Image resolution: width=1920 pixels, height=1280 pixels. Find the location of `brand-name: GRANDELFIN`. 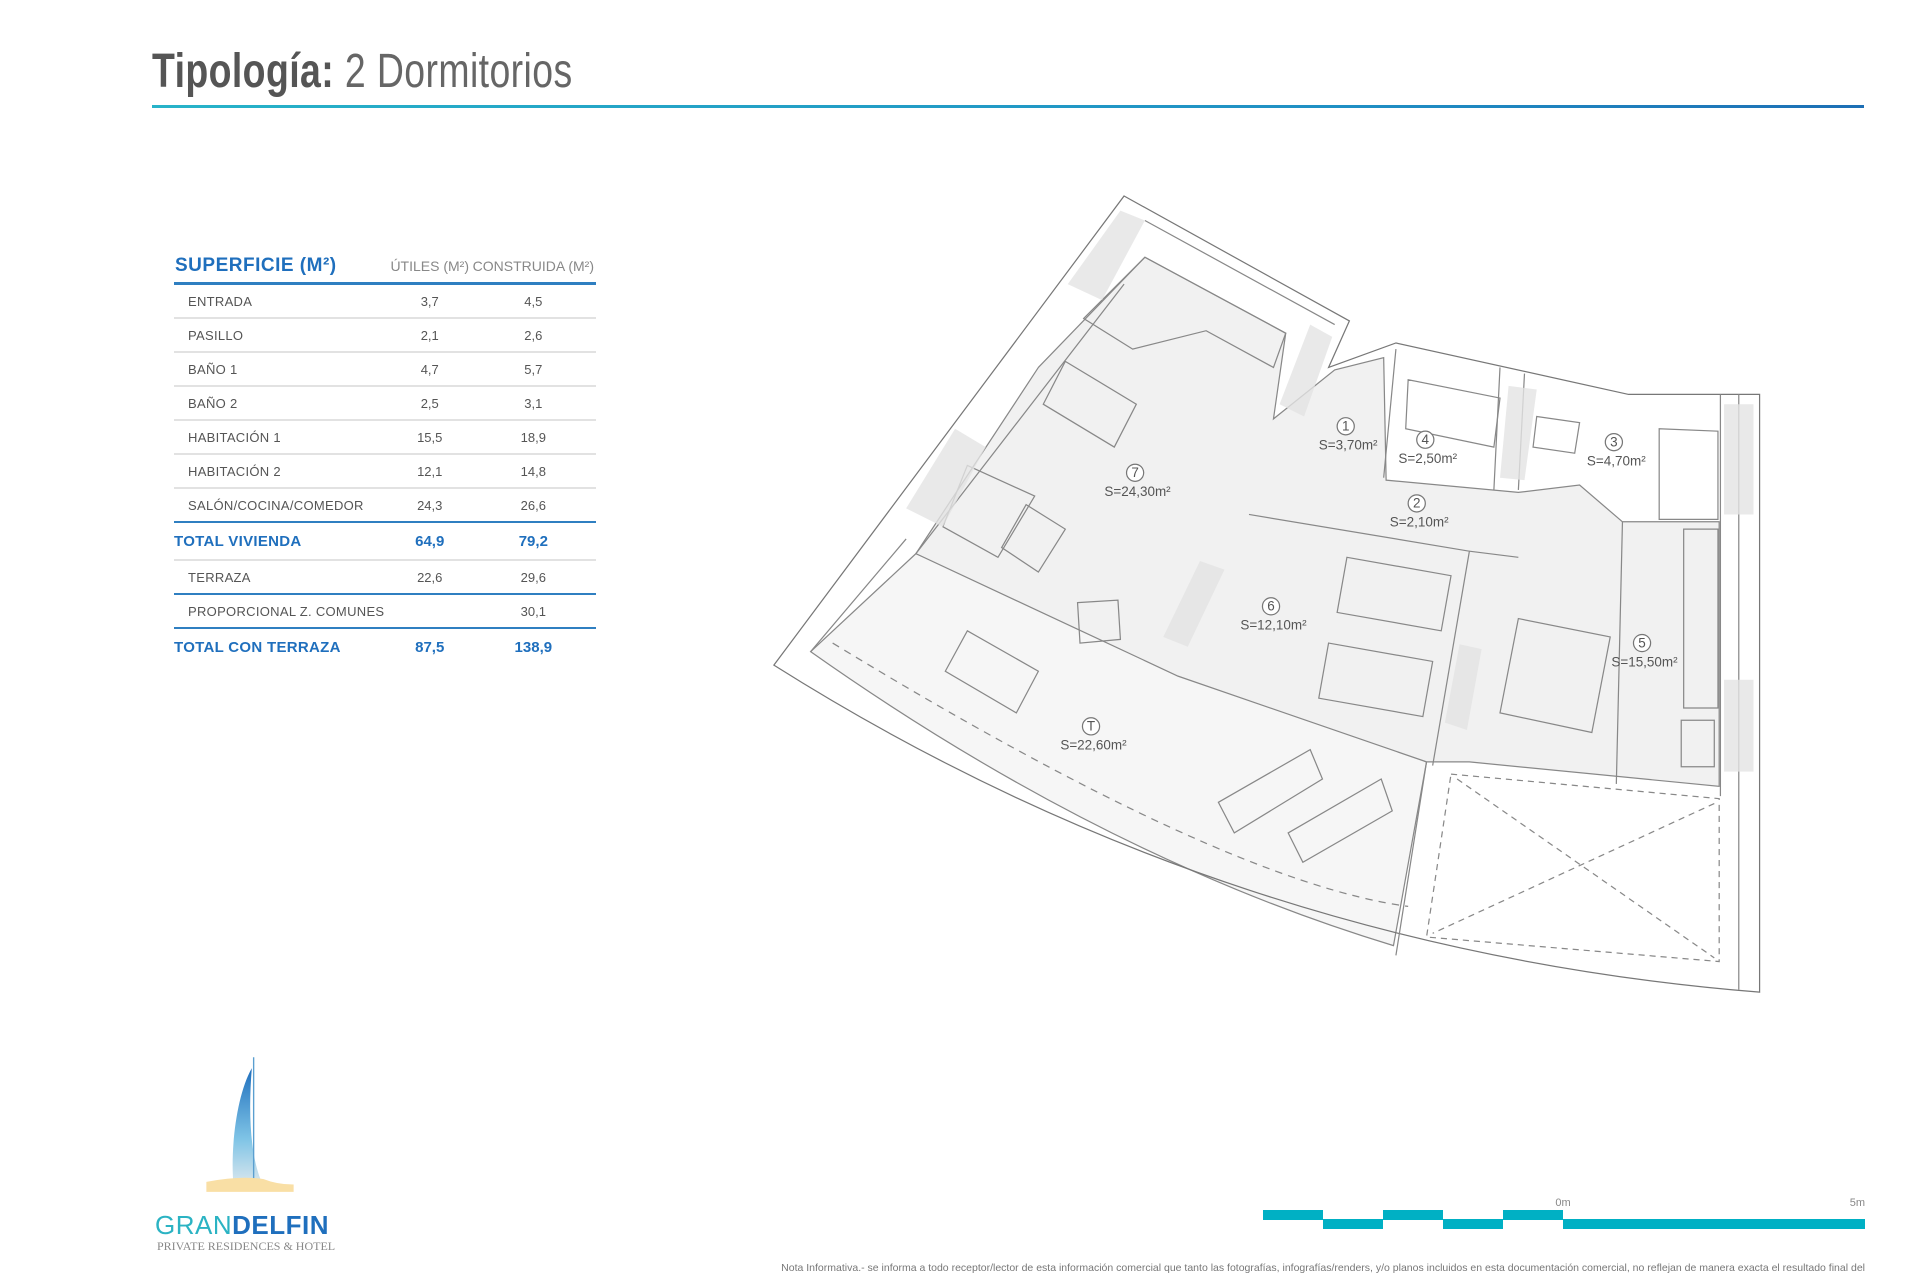

brand-name: GRANDELFIN is located at coordinates (242, 1225).